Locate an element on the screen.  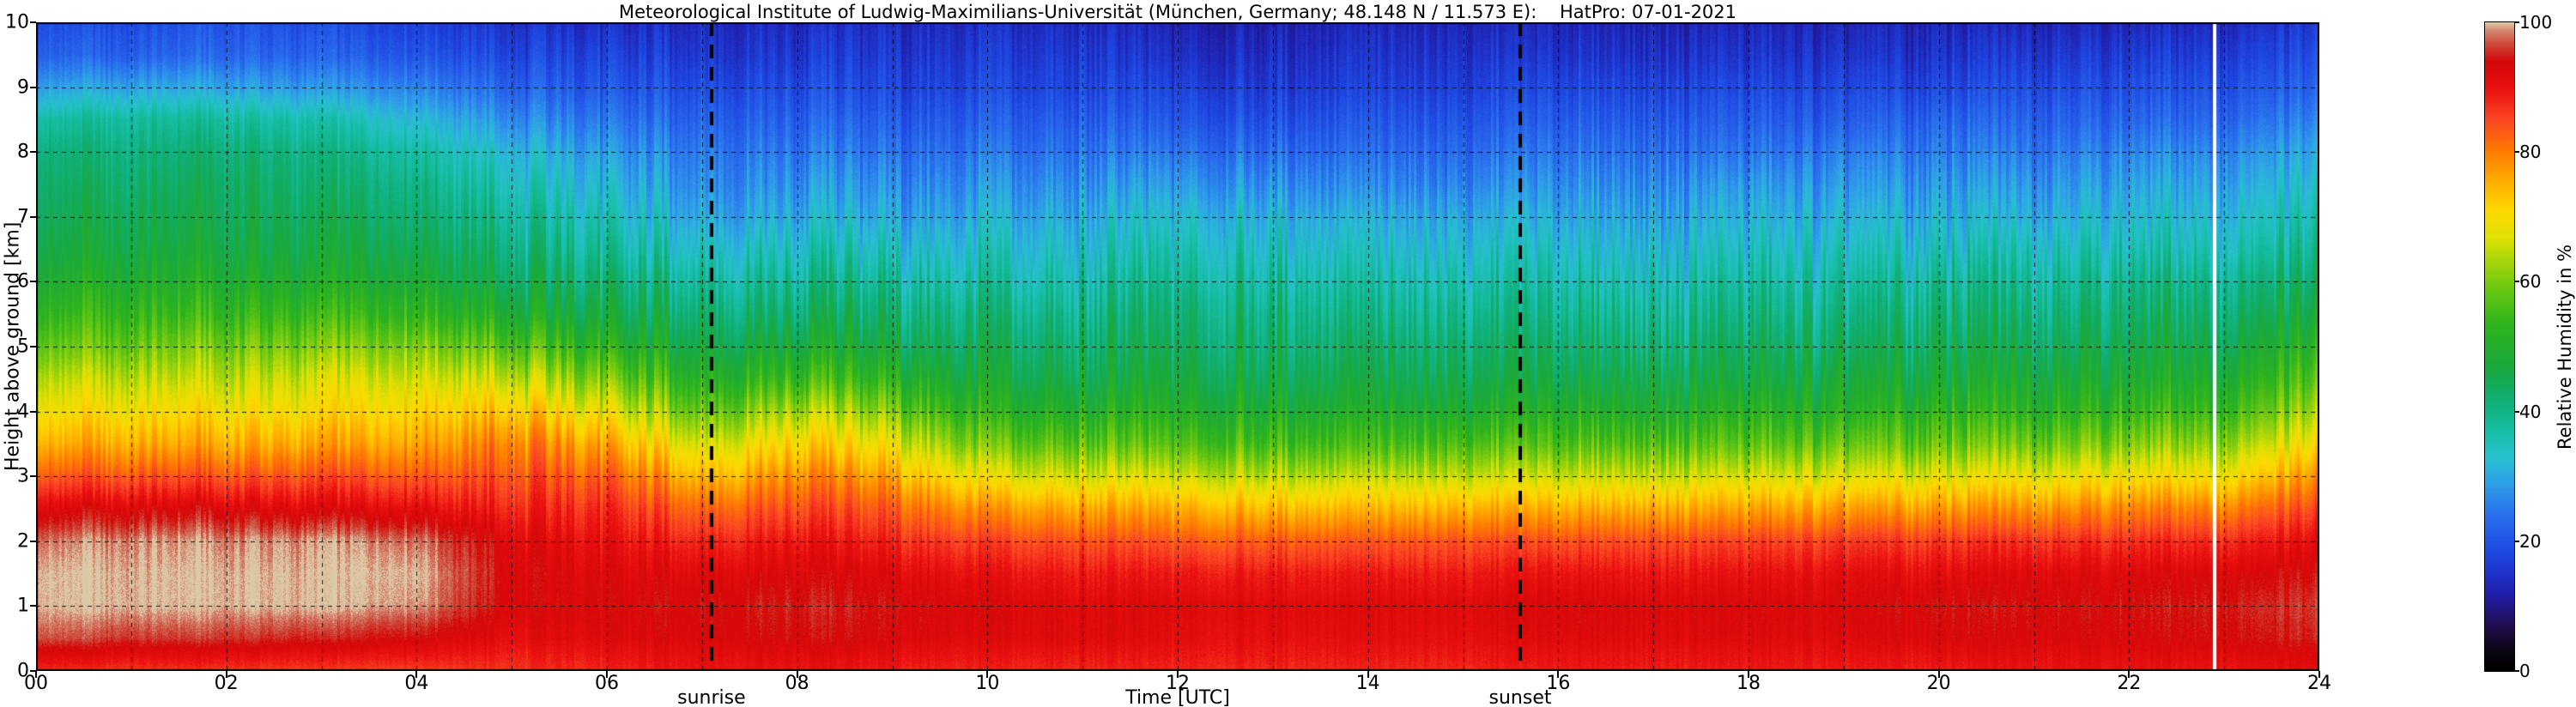
y-tick-label: 9 is located at coordinates (23, 88).